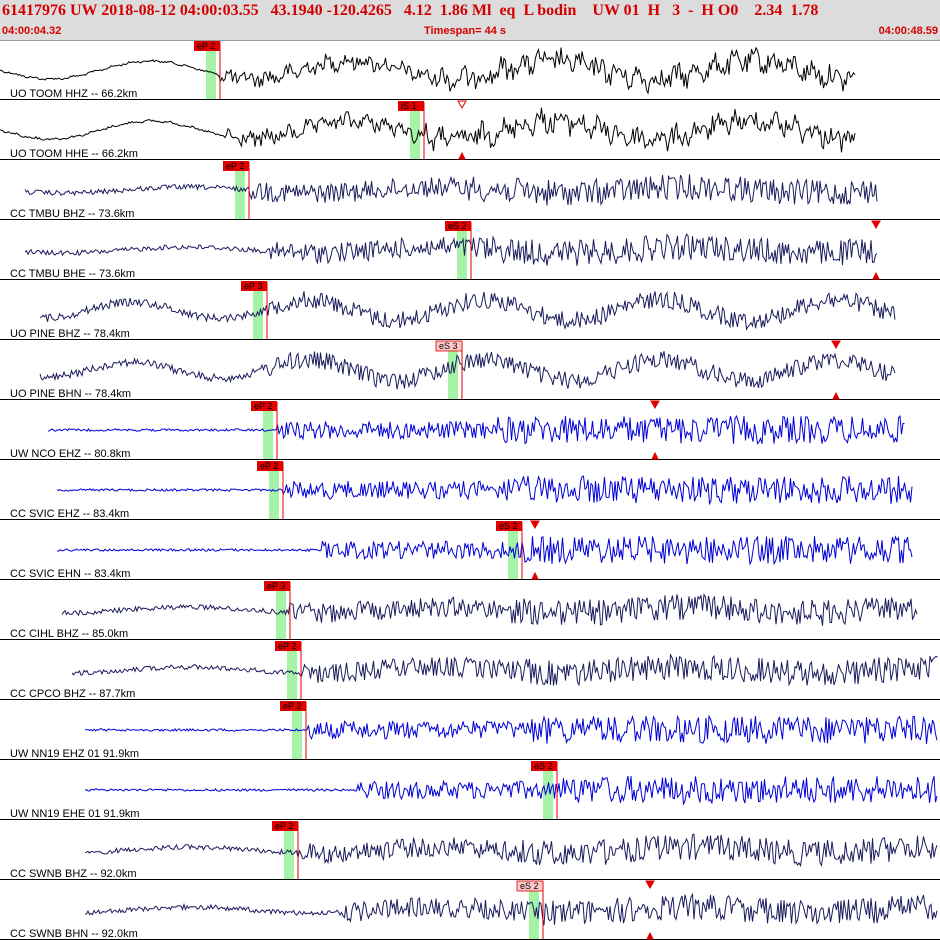  I want to click on trace-label: UO PINE BHZ -- 78.4km, so click(70, 334).